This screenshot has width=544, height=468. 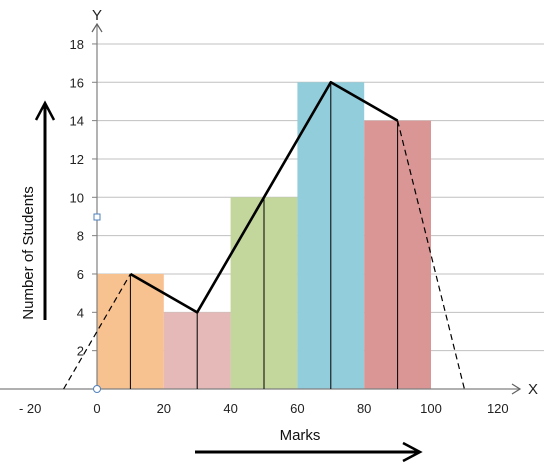 What do you see at coordinates (80, 236) in the screenshot?
I see `y-tick-label: 8` at bounding box center [80, 236].